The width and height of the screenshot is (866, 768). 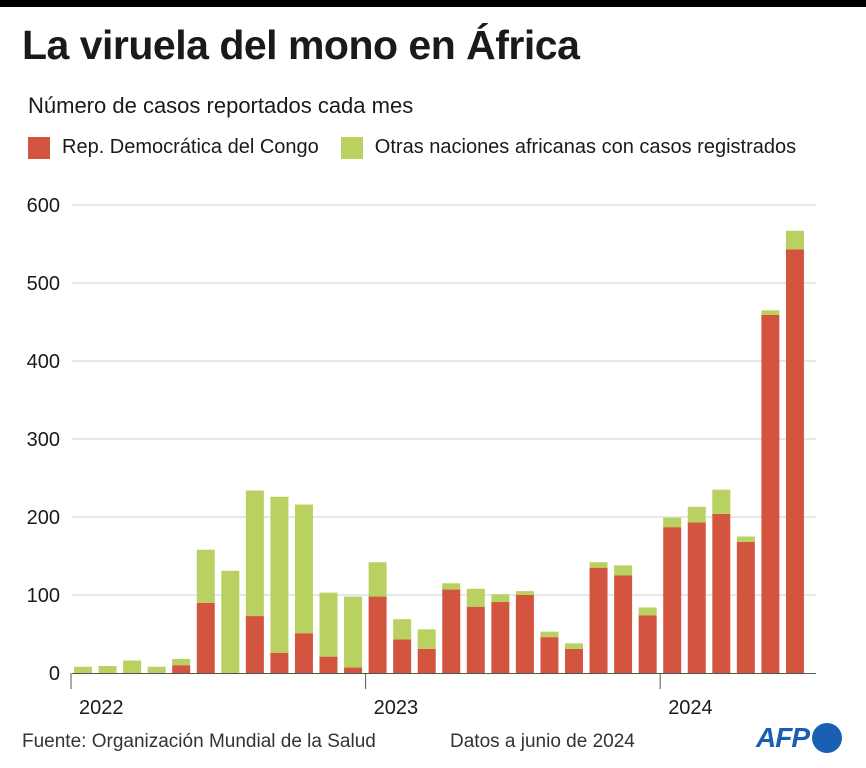 What do you see at coordinates (433, 3) in the screenshot?
I see `top-rule` at bounding box center [433, 3].